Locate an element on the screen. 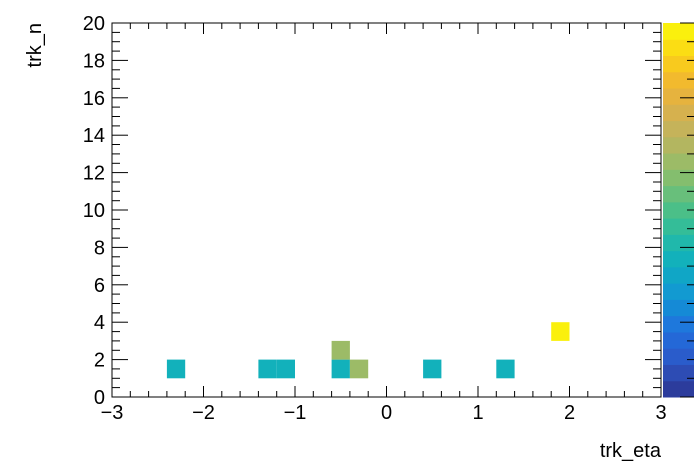  y-tick-label: 6 is located at coordinates (99, 286).